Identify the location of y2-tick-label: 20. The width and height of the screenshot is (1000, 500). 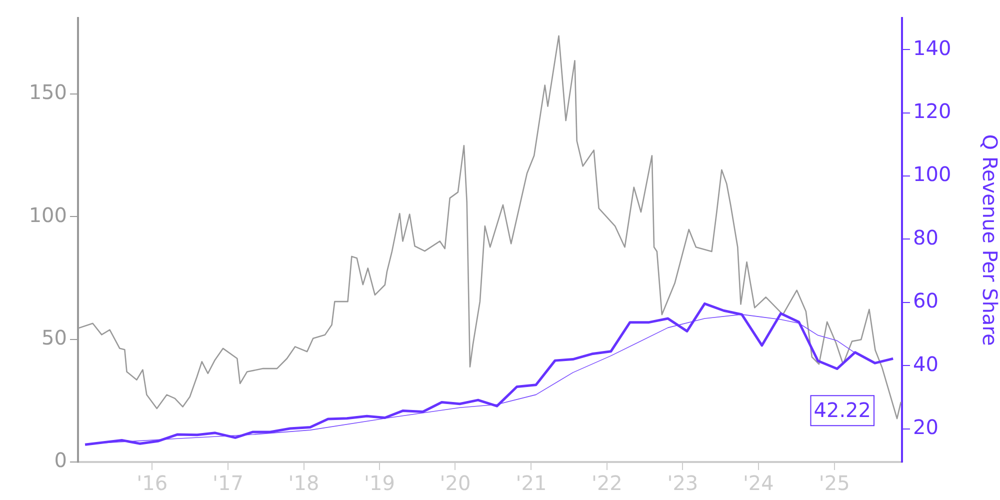
(925, 427).